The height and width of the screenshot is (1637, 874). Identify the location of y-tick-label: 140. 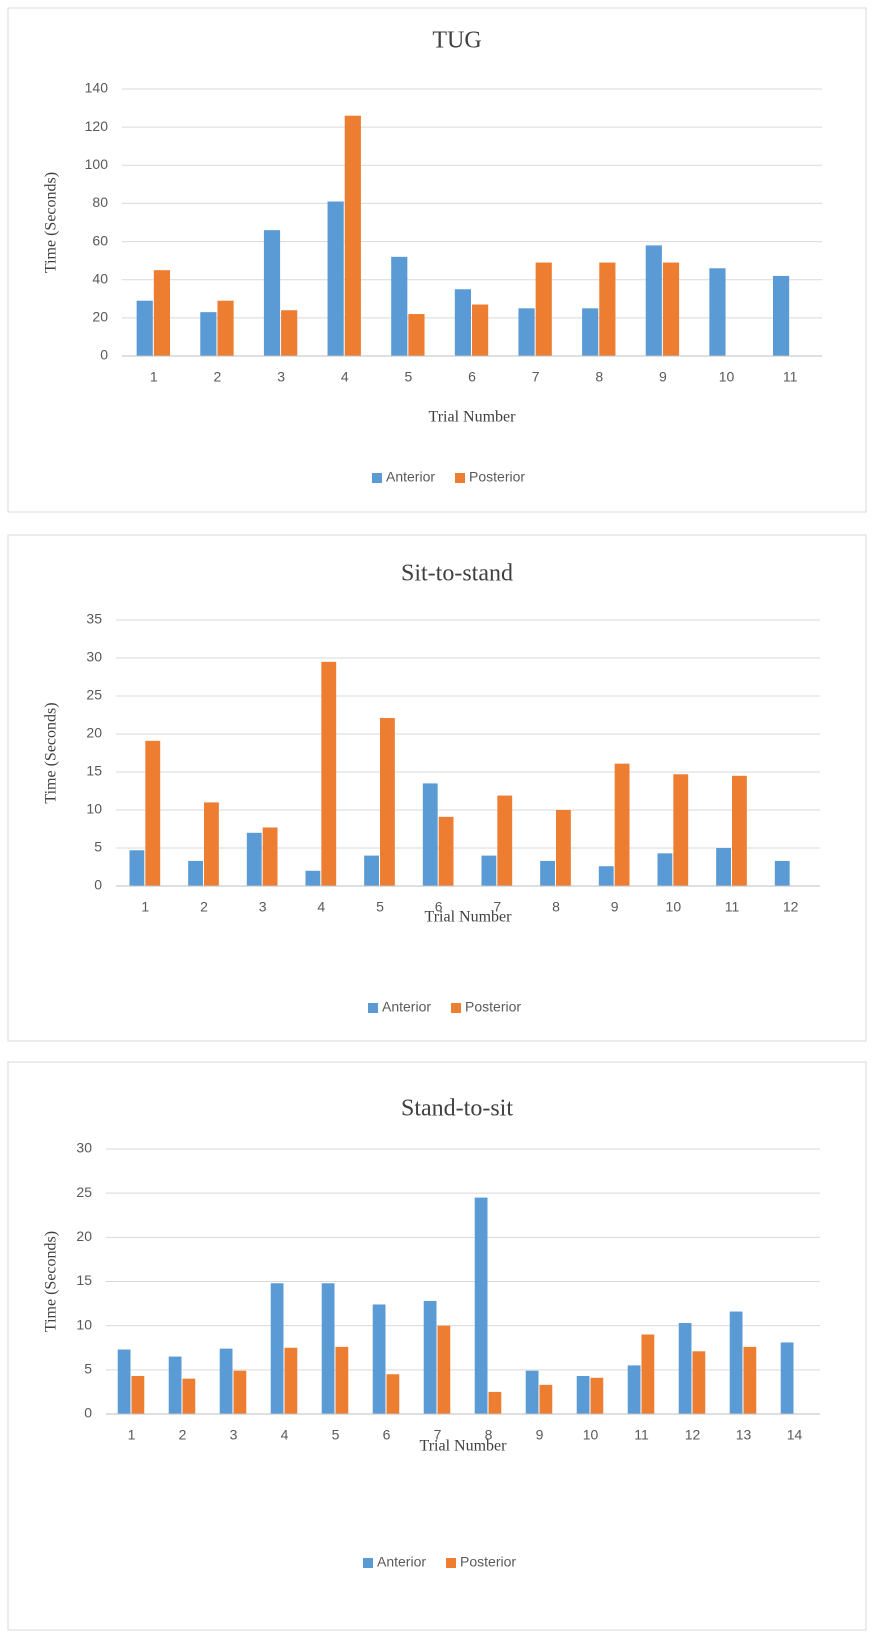
(97, 88).